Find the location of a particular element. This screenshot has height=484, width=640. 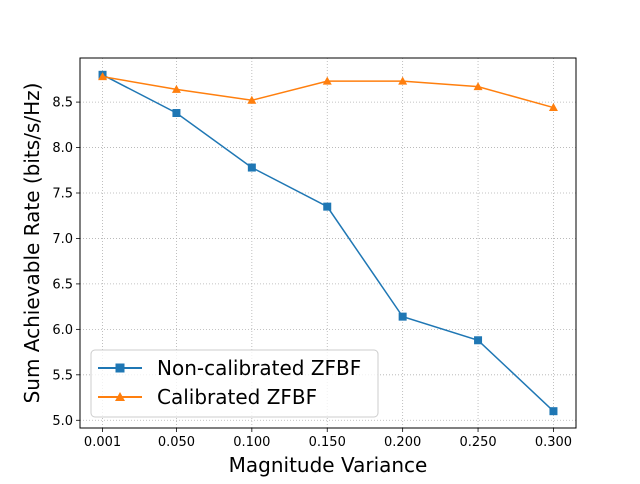

y-tick-label: 5.0 is located at coordinates (62, 421).